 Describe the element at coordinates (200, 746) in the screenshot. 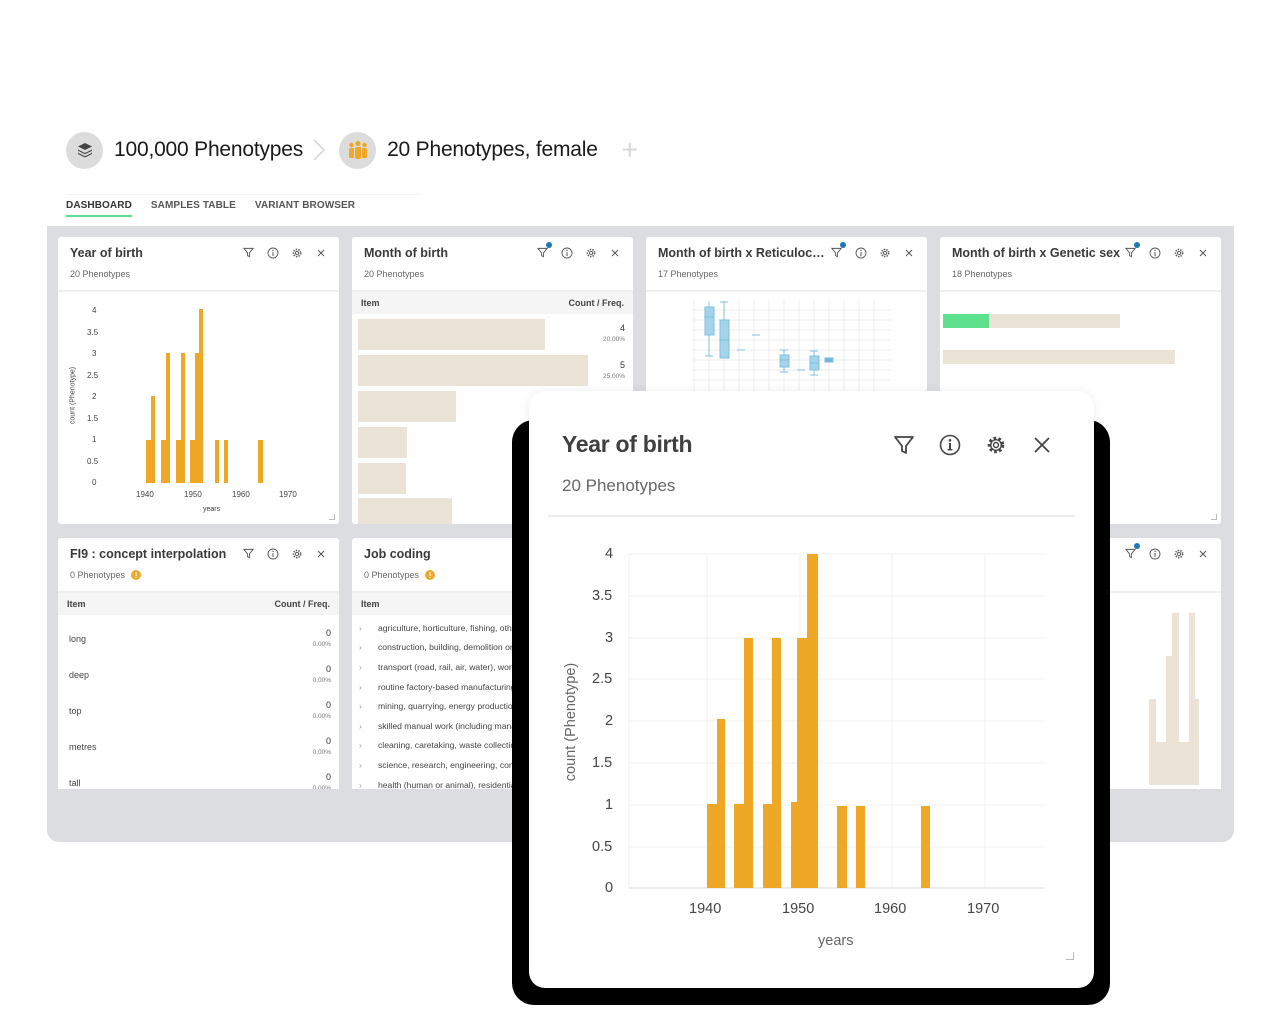

I see `list-item: metres 0 0.00%` at that location.